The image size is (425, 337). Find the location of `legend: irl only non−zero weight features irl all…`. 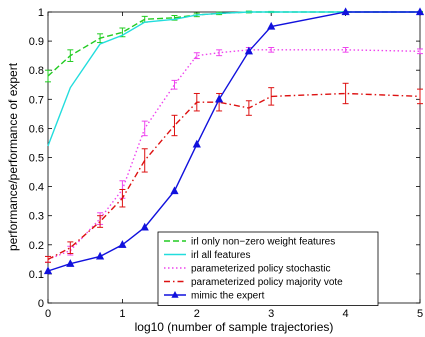

legend: irl only non−zero weight features irl all… is located at coordinates (268, 268).